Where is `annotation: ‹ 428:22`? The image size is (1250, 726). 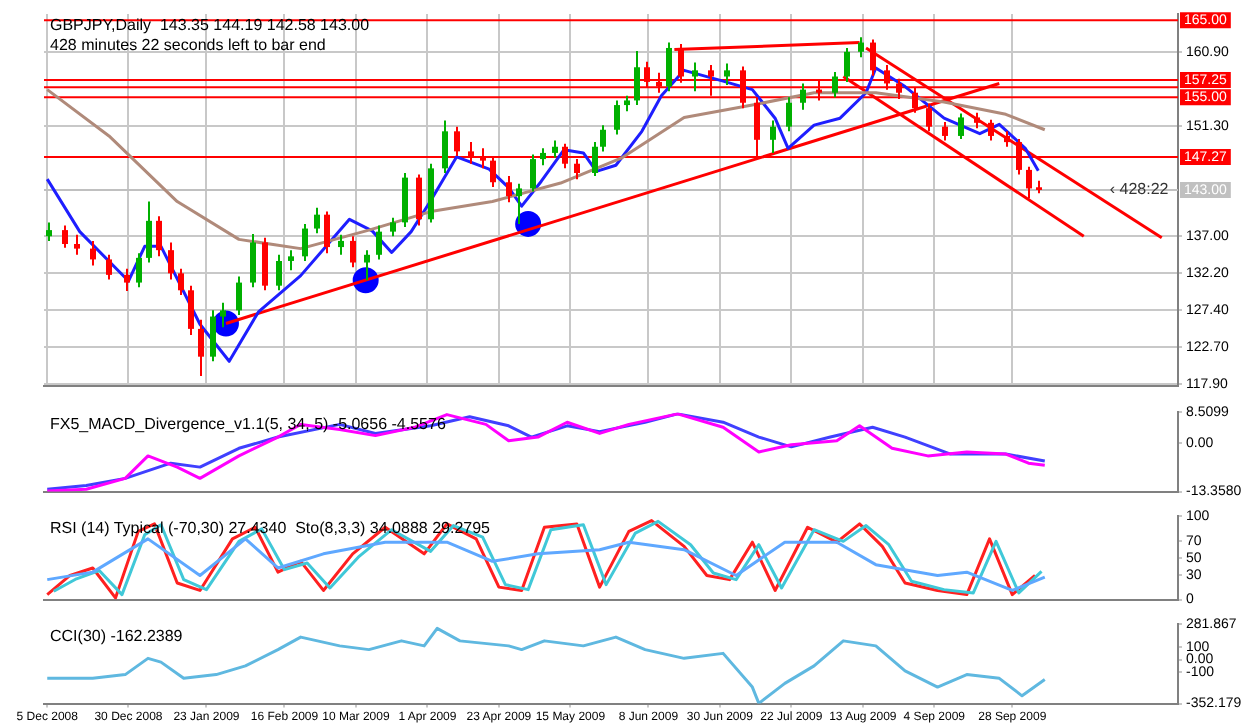
annotation: ‹ 428:22 is located at coordinates (1139, 189).